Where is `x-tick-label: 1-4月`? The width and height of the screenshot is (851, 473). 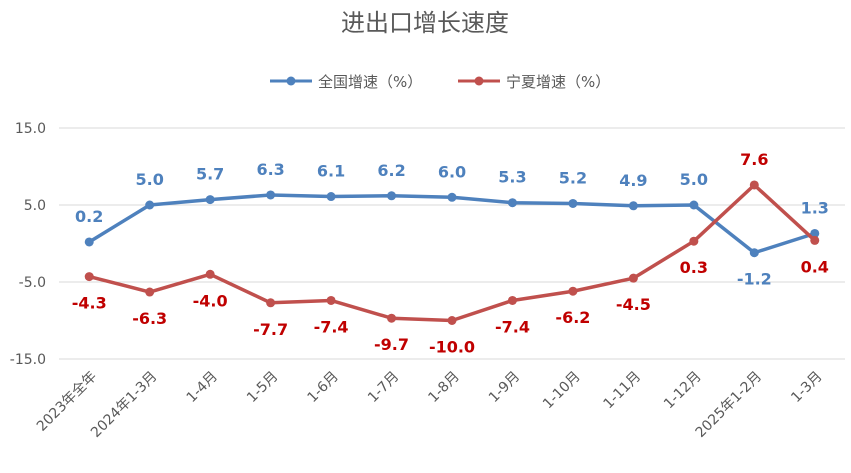
x-tick-label: 1-4月 is located at coordinates (202, 387).